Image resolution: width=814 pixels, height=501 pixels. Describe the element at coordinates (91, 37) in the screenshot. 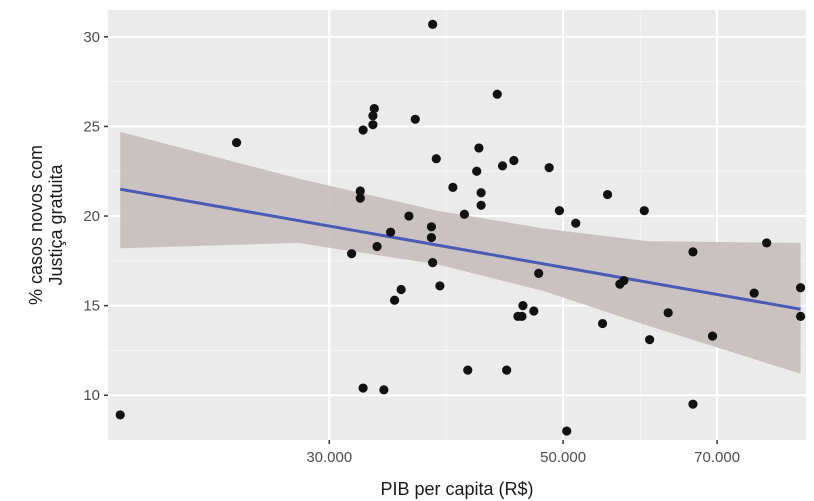

I see `y-tick-label: 30` at that location.